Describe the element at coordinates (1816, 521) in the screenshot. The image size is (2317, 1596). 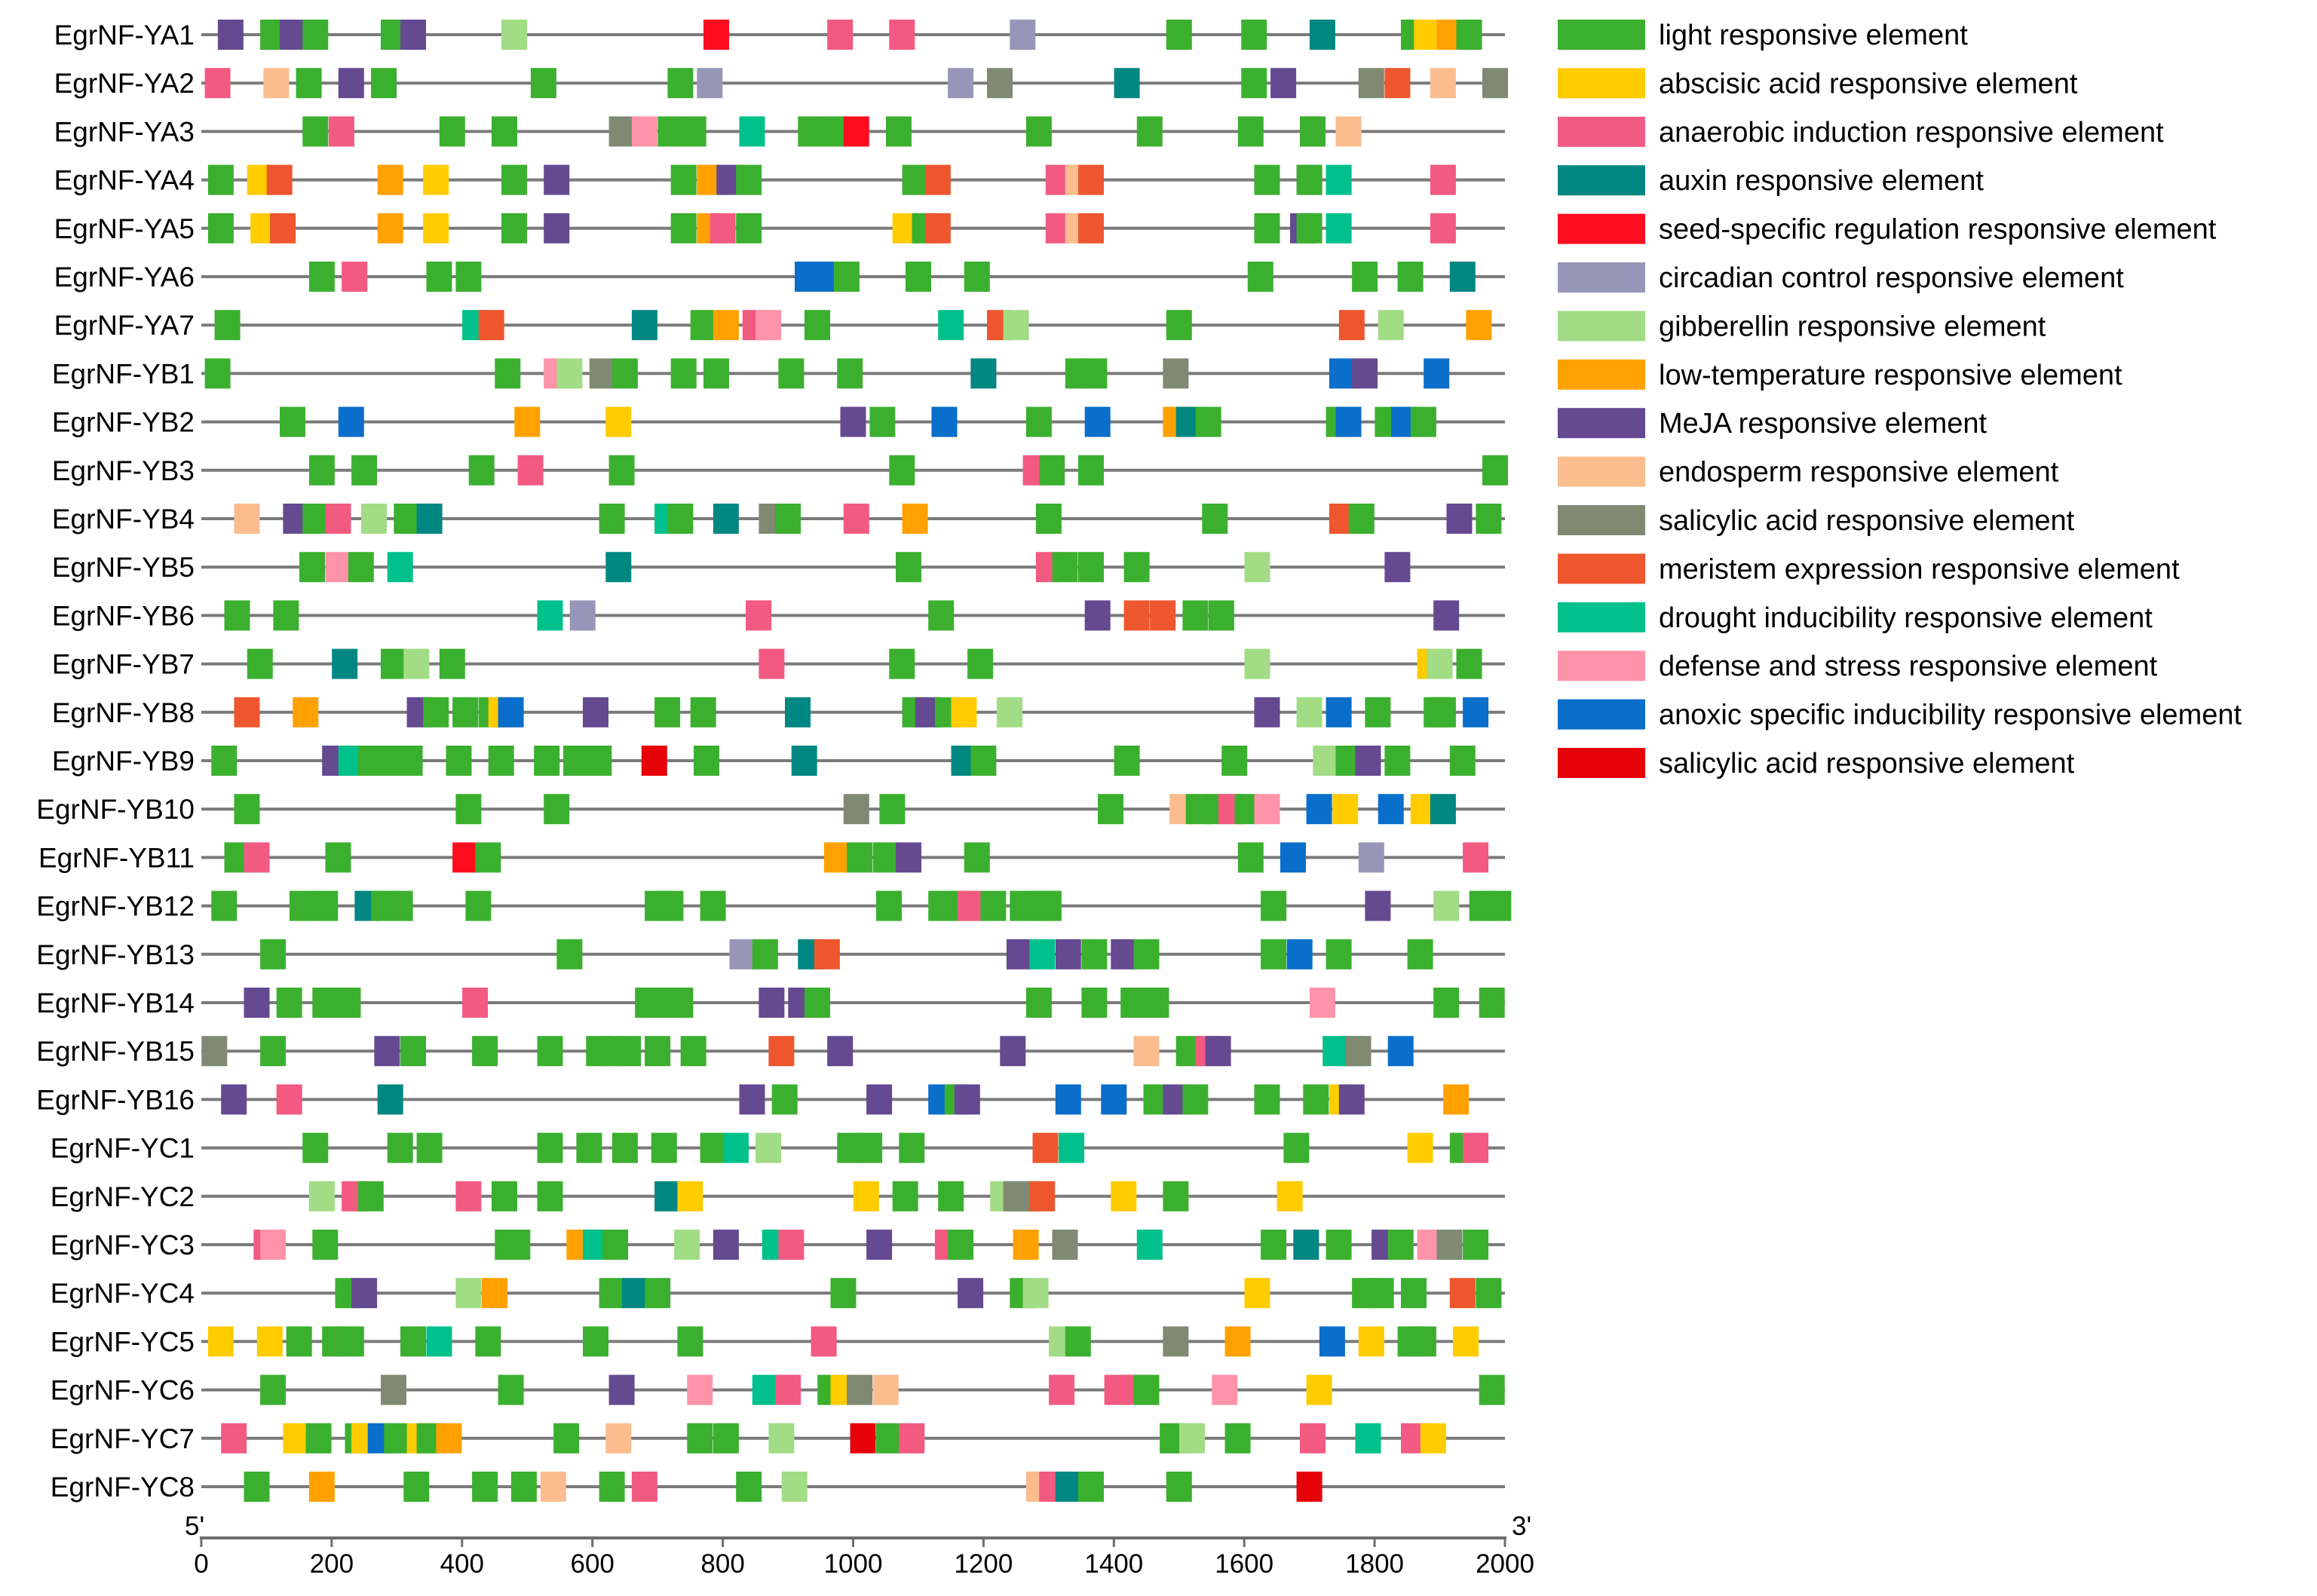
I see `legend-item: salicylic acid responsive element` at that location.